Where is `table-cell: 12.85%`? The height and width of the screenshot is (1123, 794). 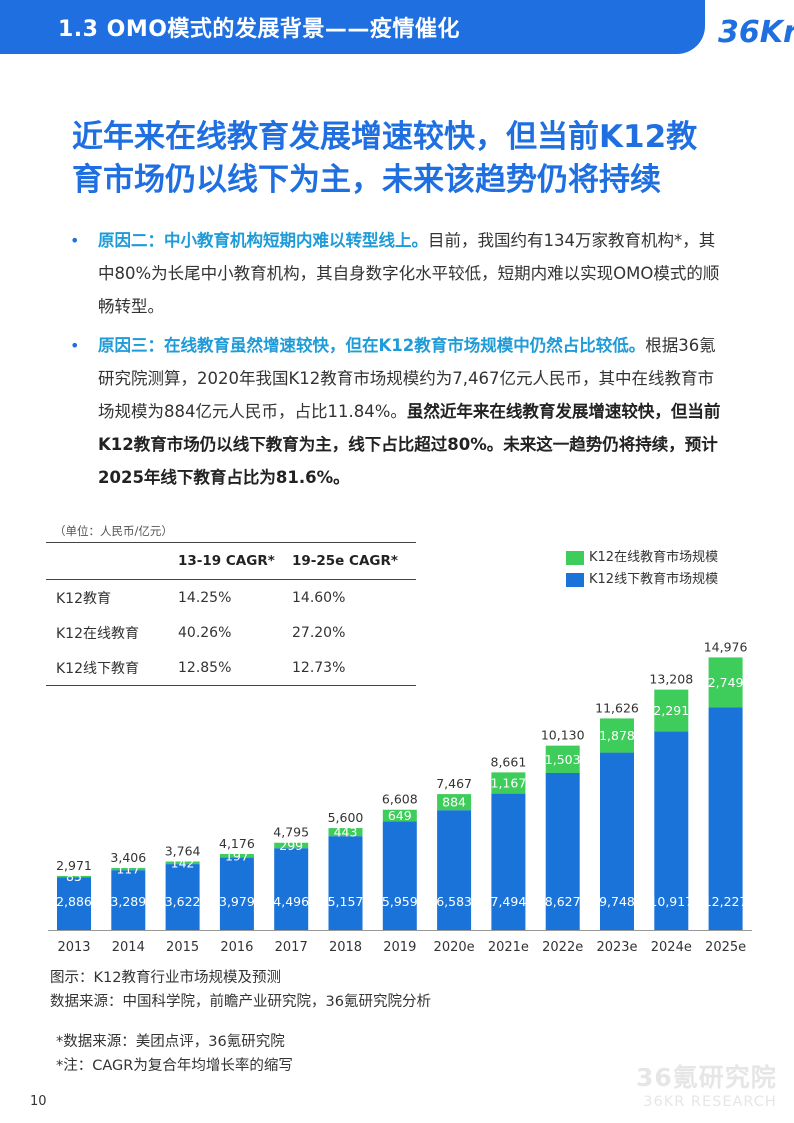 table-cell: 12.85% is located at coordinates (234, 668).